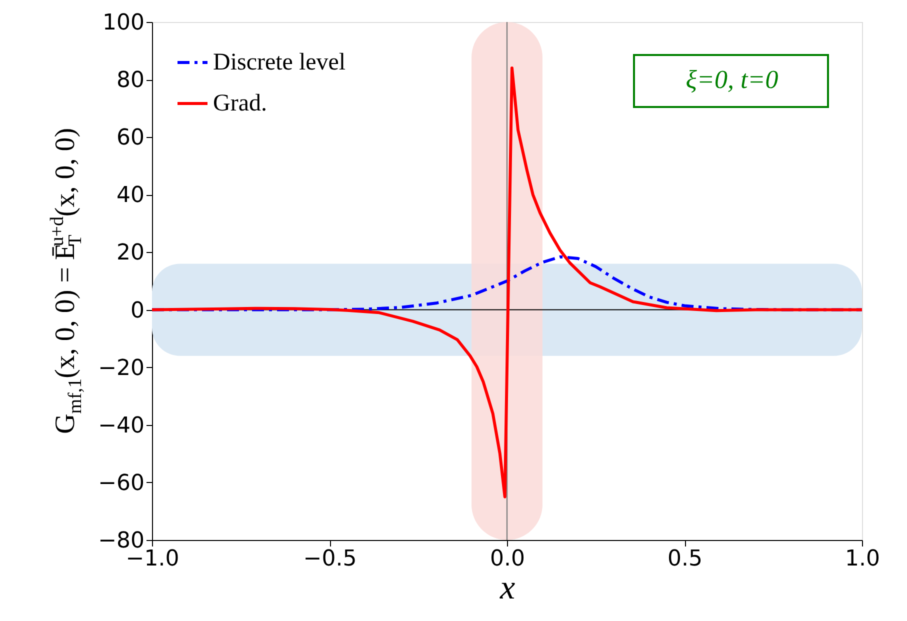 This screenshot has height=621, width=907. What do you see at coordinates (137, 311) in the screenshot?
I see `y-tick-label: 0` at bounding box center [137, 311].